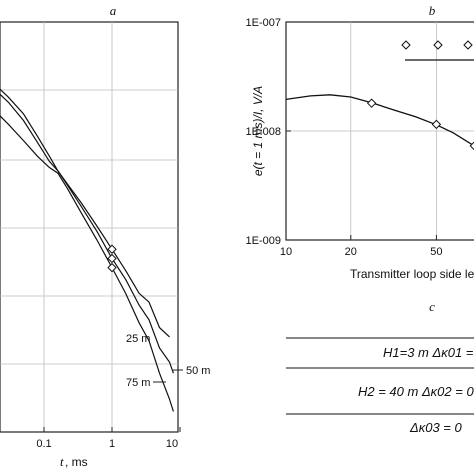 The width and height of the screenshot is (474, 474). I want to click on panel-c-label: c, so click(432, 306).